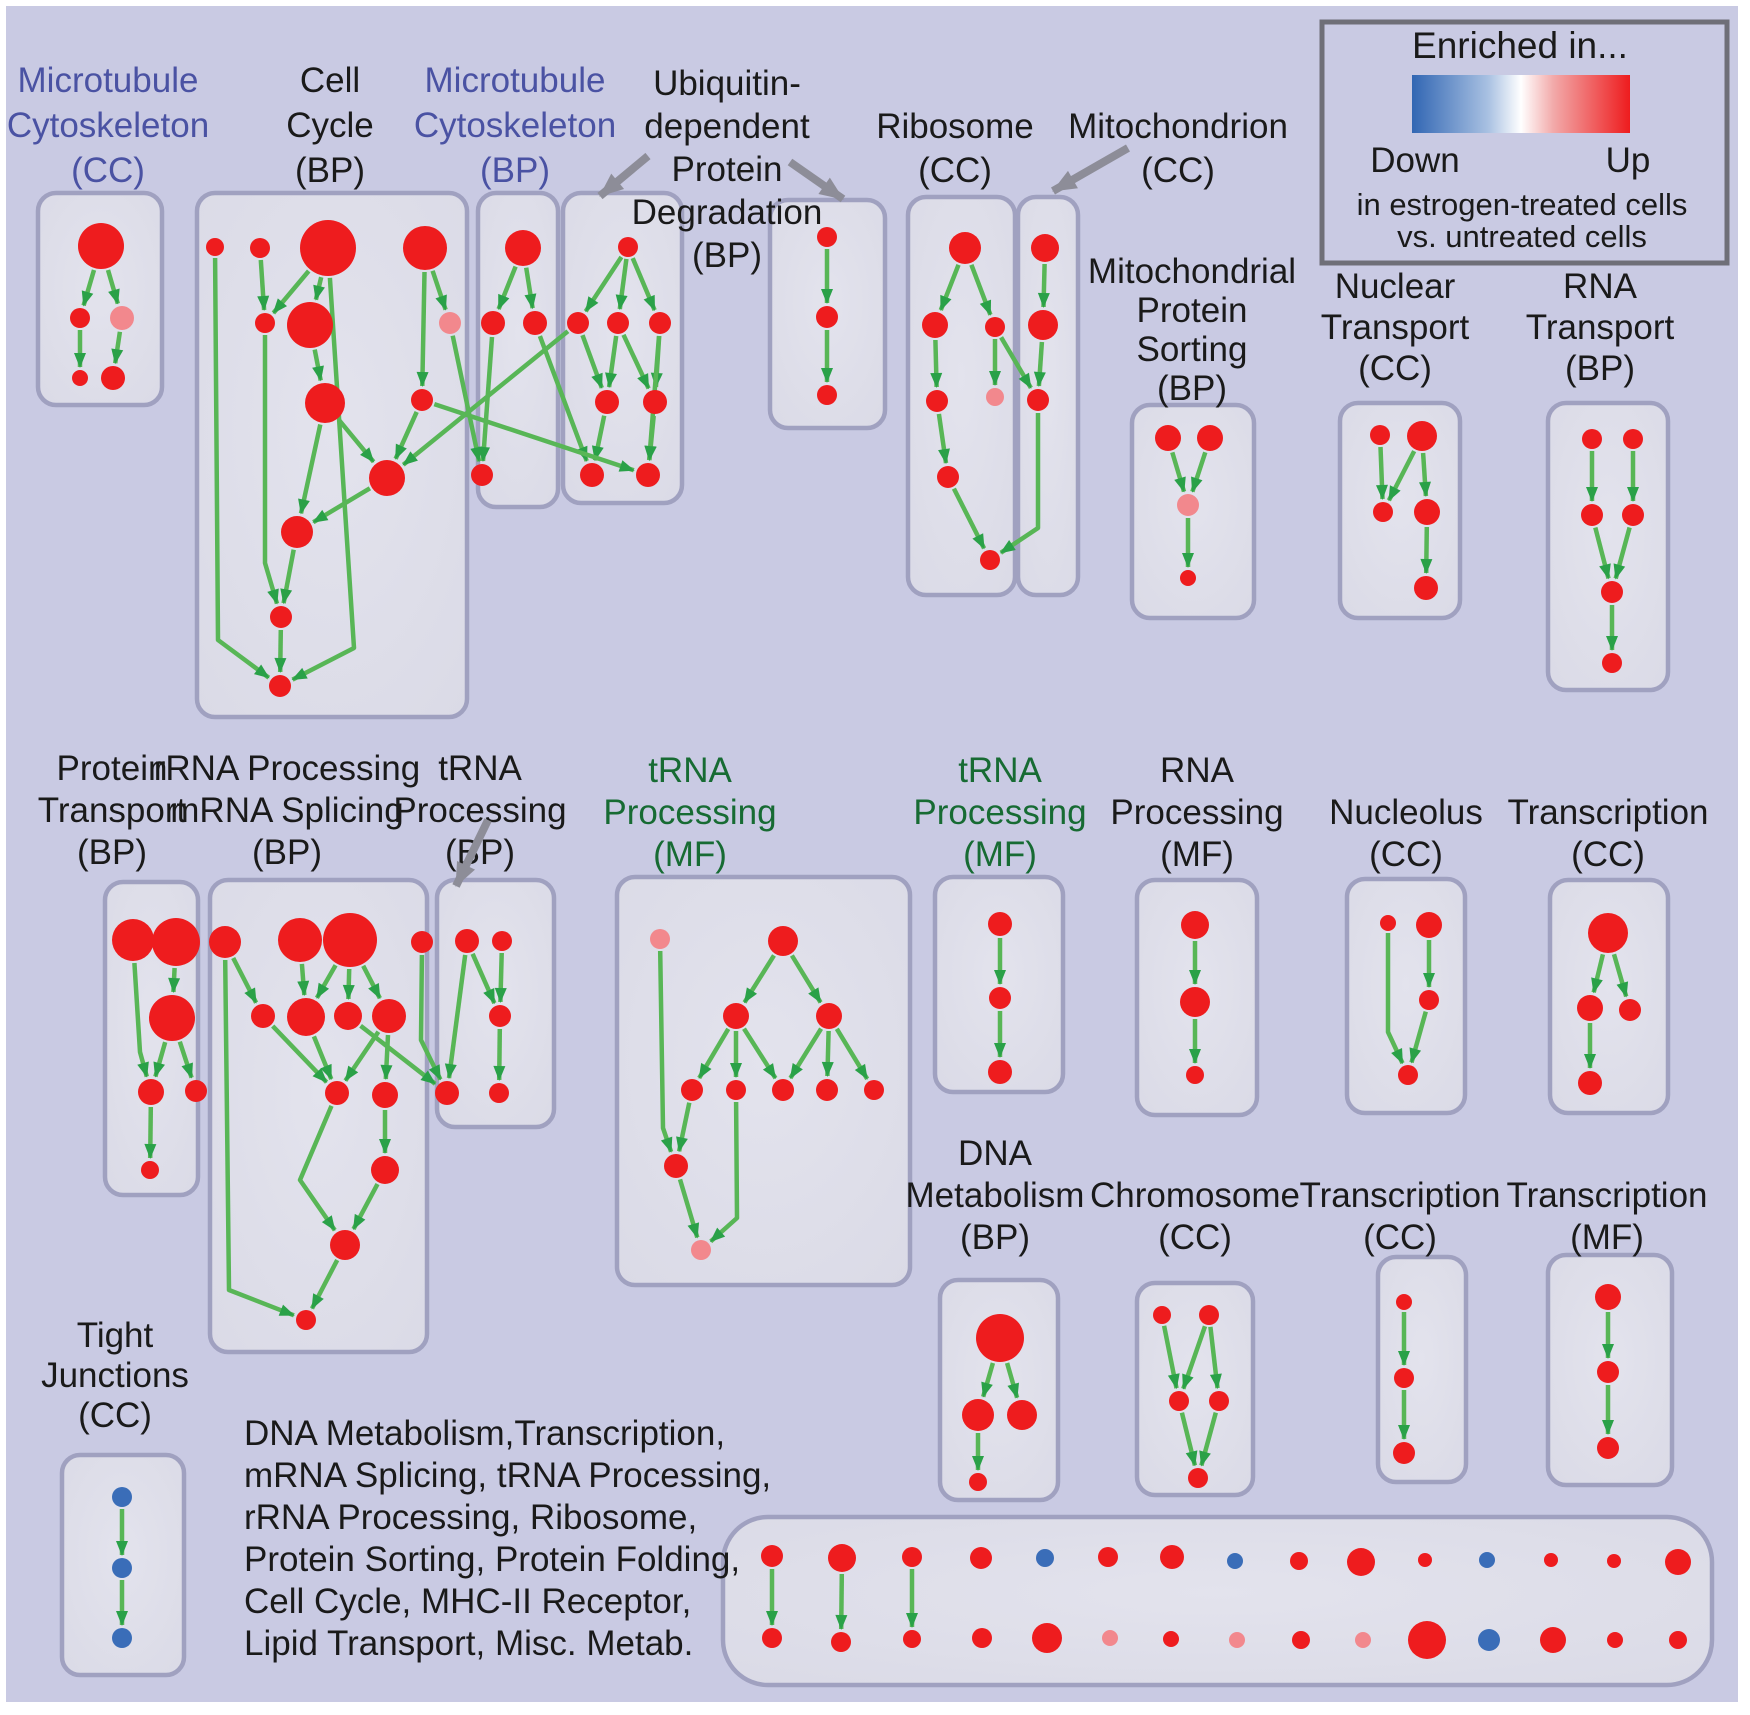 The width and height of the screenshot is (1750, 1715). What do you see at coordinates (1414, 160) in the screenshot?
I see `legend-down-label: Down` at bounding box center [1414, 160].